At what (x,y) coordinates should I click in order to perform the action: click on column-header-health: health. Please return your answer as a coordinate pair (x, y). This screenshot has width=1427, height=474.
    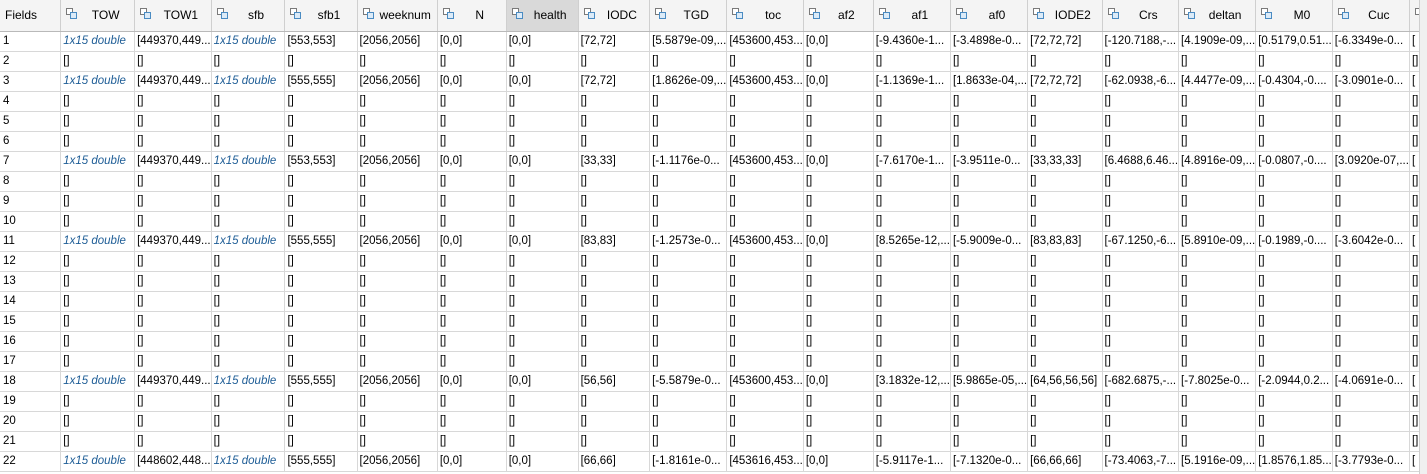
    Looking at the image, I should click on (542, 16).